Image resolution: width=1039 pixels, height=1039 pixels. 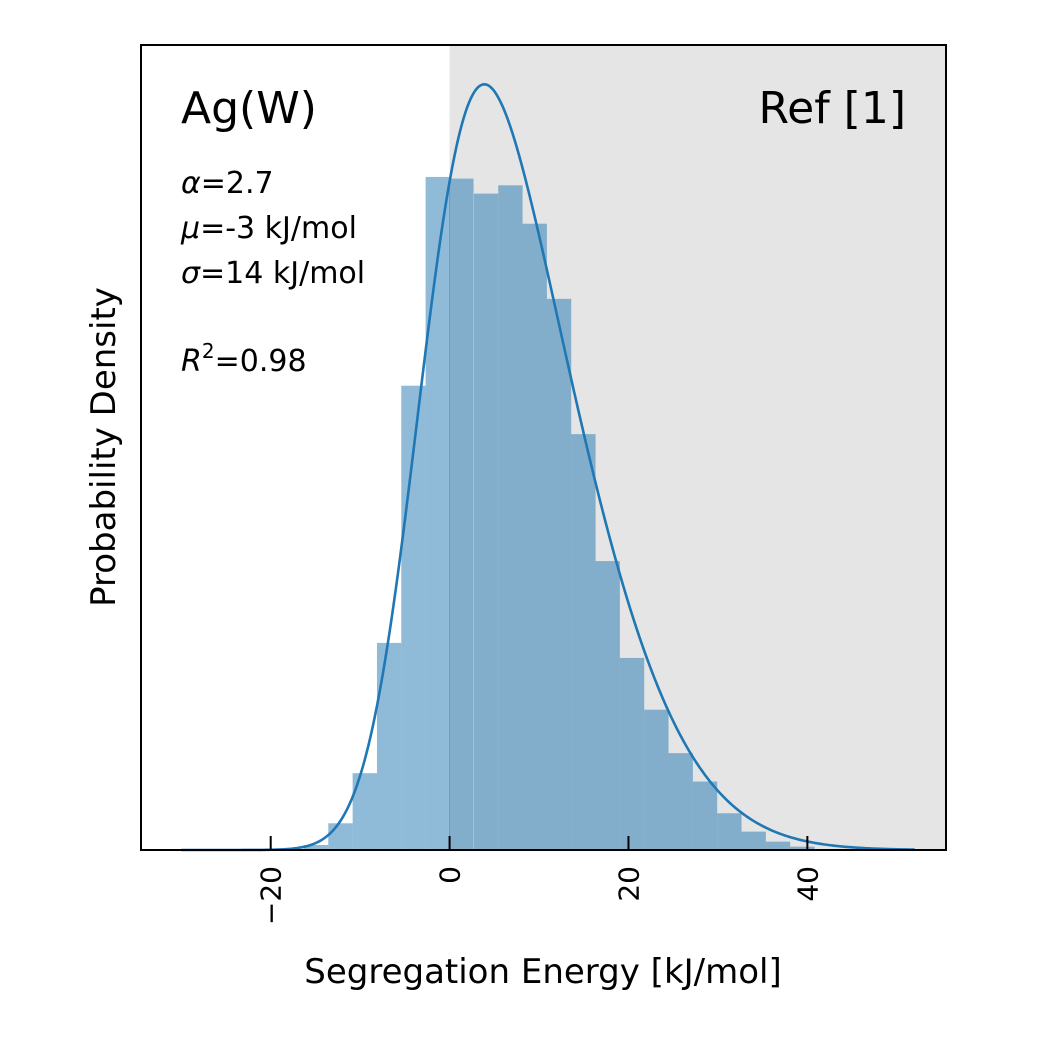 What do you see at coordinates (191, 273) in the screenshot?
I see `sigma-symbol: σ` at bounding box center [191, 273].